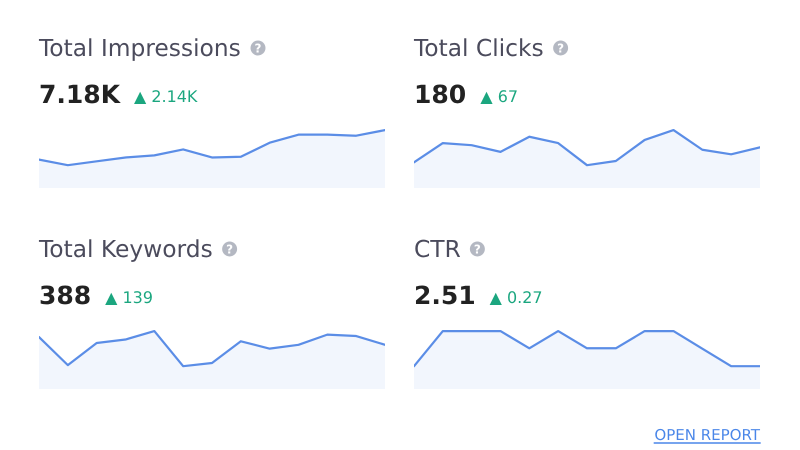  Describe the element at coordinates (437, 249) in the screenshot. I see `chart-title: CTR` at that location.